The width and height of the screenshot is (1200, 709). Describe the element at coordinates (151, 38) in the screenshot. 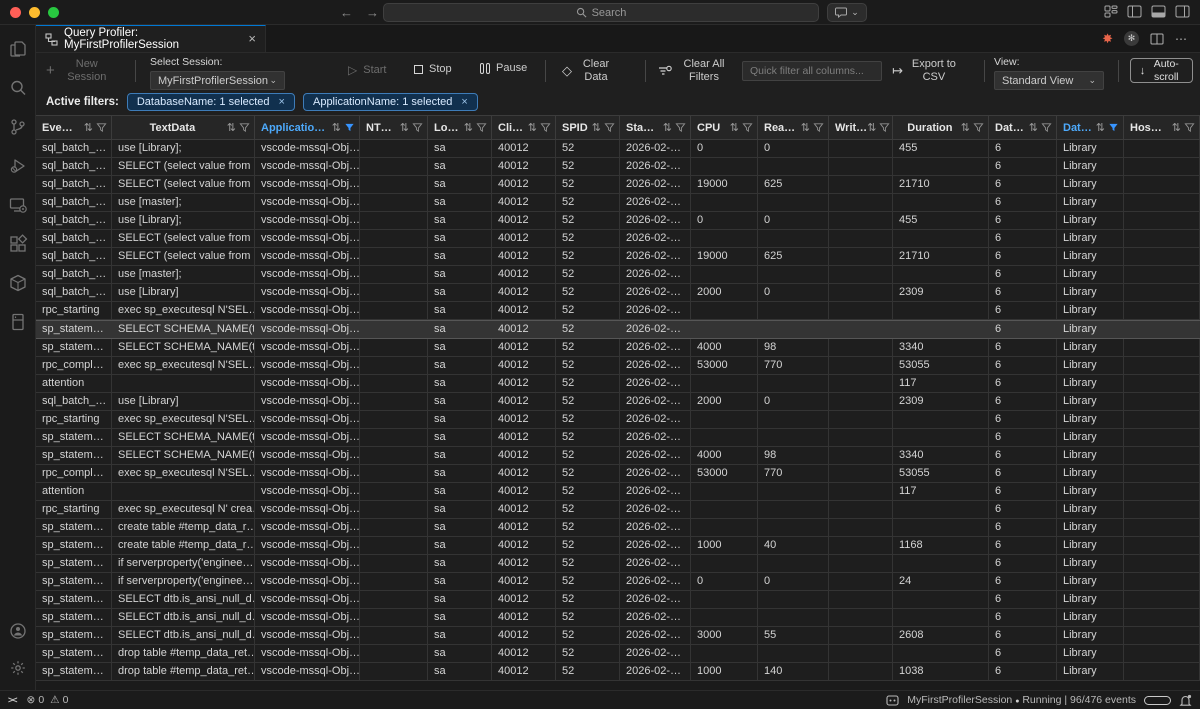

I see `tab-query-profiler: Query Profiler: MyFirstProfilerSession ×` at that location.